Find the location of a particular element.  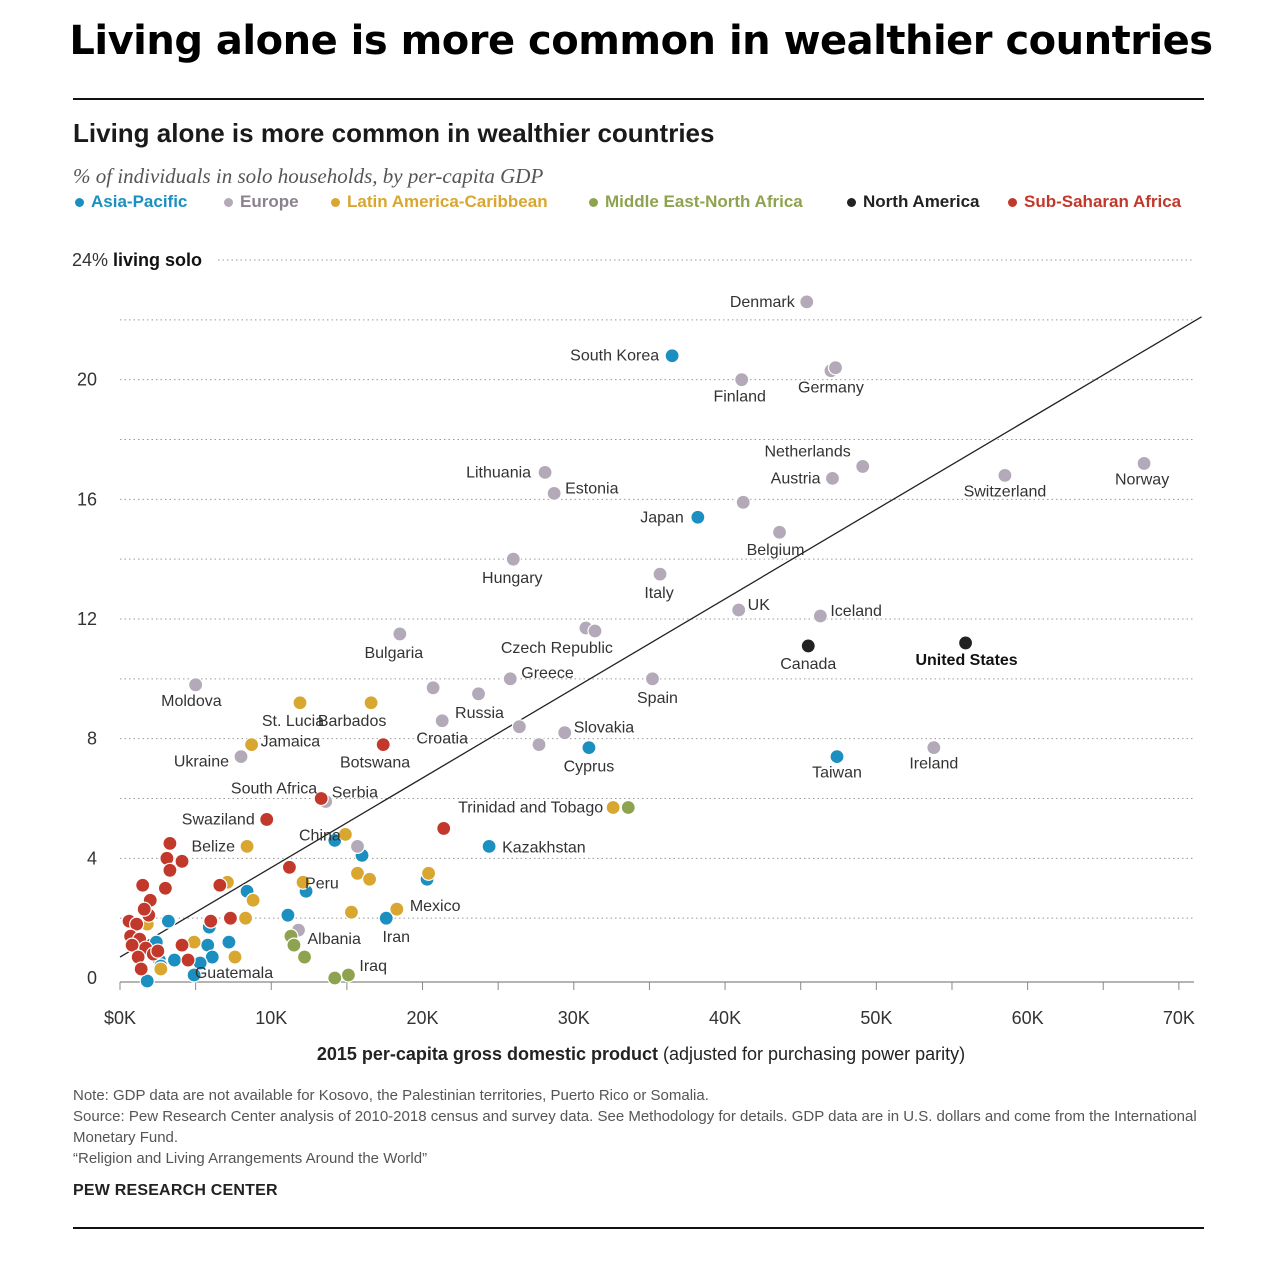

point-finland is located at coordinates (742, 380).